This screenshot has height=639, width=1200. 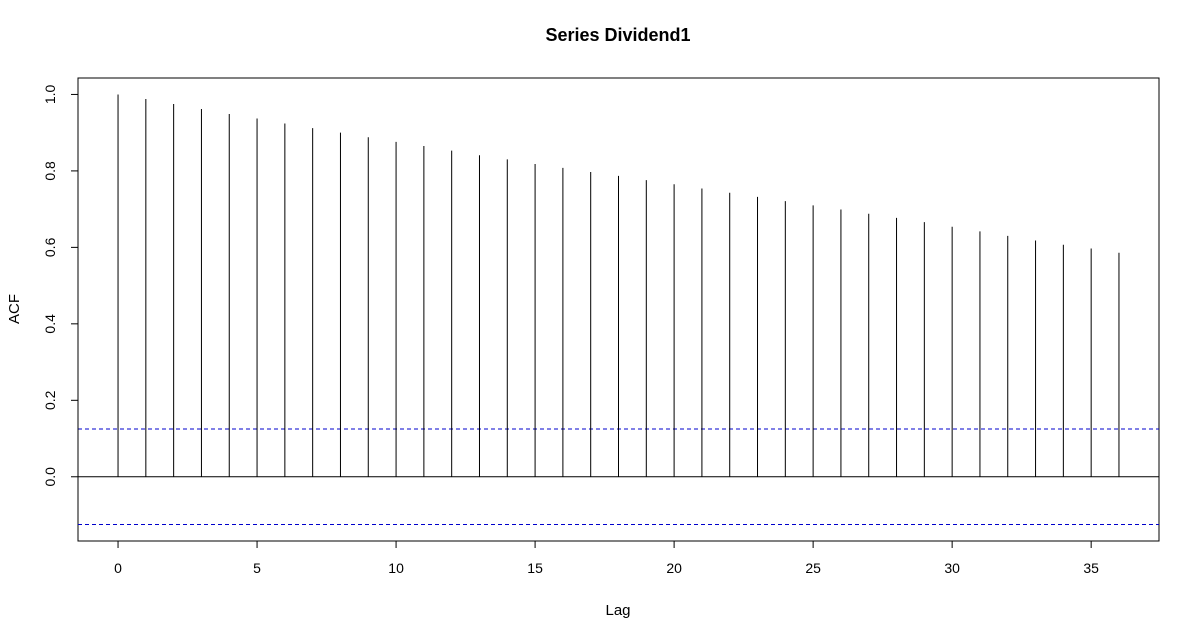 What do you see at coordinates (952, 568) in the screenshot?
I see `x-tick-label: 30` at bounding box center [952, 568].